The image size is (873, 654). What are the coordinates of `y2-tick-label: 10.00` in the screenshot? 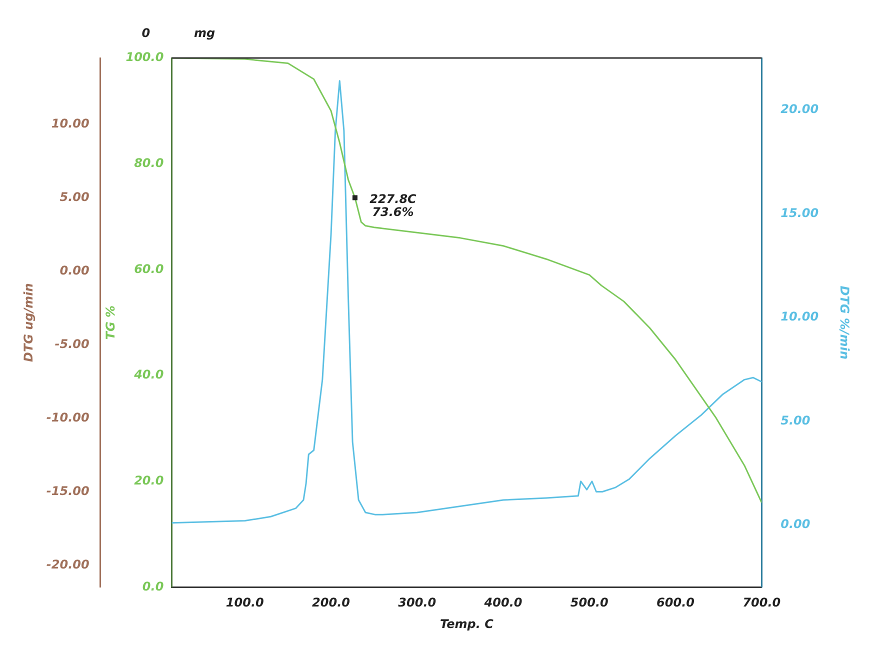 It's located at (799, 317).